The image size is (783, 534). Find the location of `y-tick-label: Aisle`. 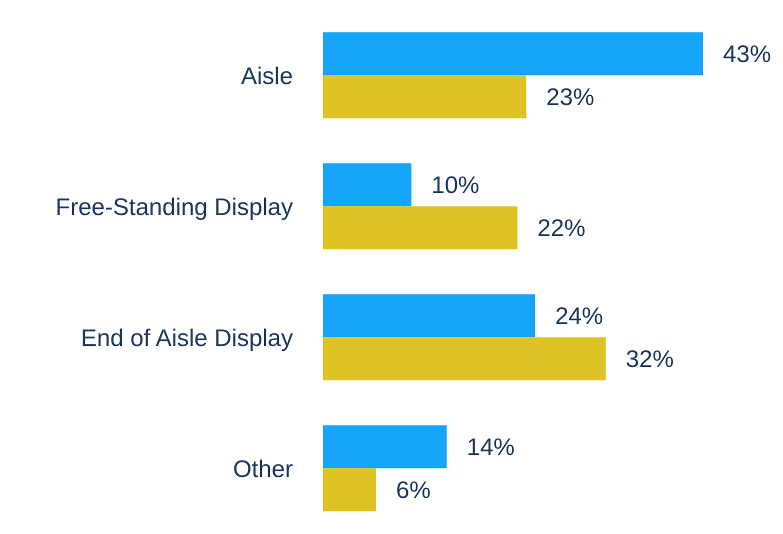

y-tick-label: Aisle is located at coordinates (266, 76).